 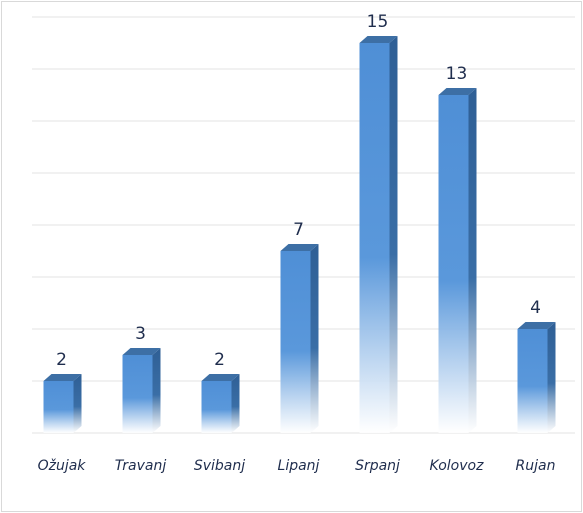 What do you see at coordinates (535, 308) in the screenshot?
I see `data-label: 4` at bounding box center [535, 308].